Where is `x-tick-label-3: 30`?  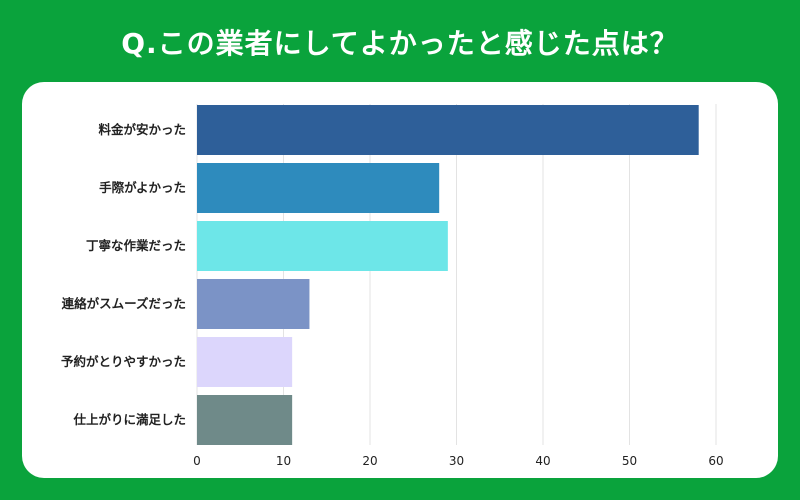
x-tick-label-3: 30 is located at coordinates (456, 461).